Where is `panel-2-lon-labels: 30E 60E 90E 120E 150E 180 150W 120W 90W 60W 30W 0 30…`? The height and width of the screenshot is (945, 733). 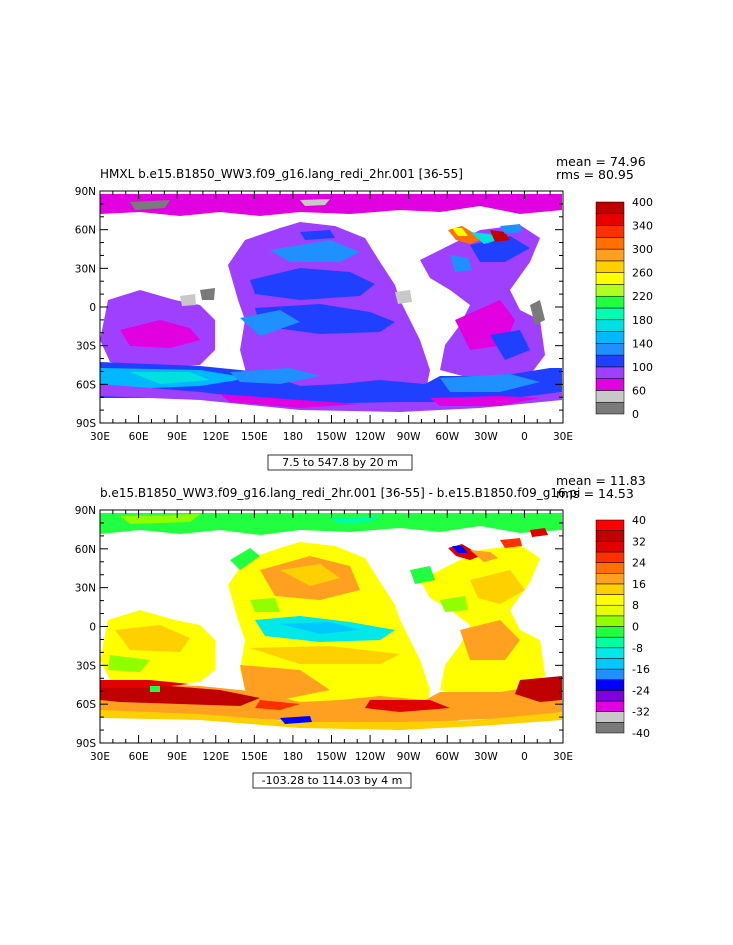
panel-2-lon-labels: 30E 60E 90E 120E 150E 180 150W 120W 90W 60W 30W 0 30… is located at coordinates (331, 757).